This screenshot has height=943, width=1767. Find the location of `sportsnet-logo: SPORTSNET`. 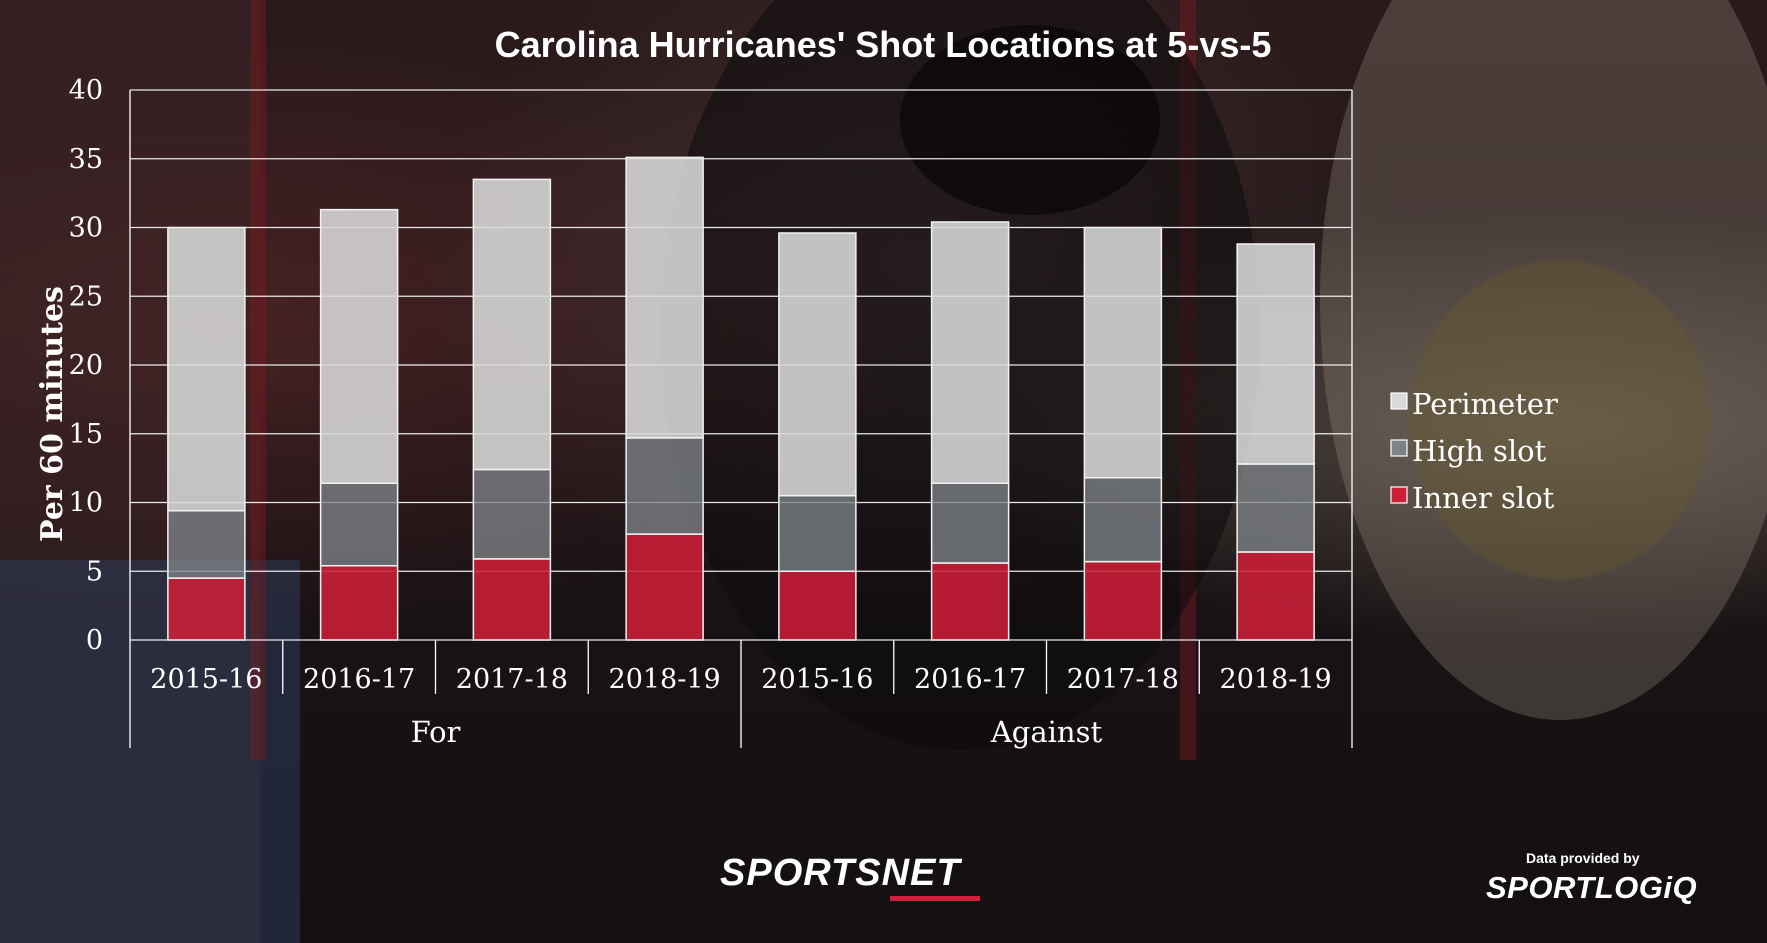

sportsnet-logo: SPORTSNET is located at coordinates (850, 876).